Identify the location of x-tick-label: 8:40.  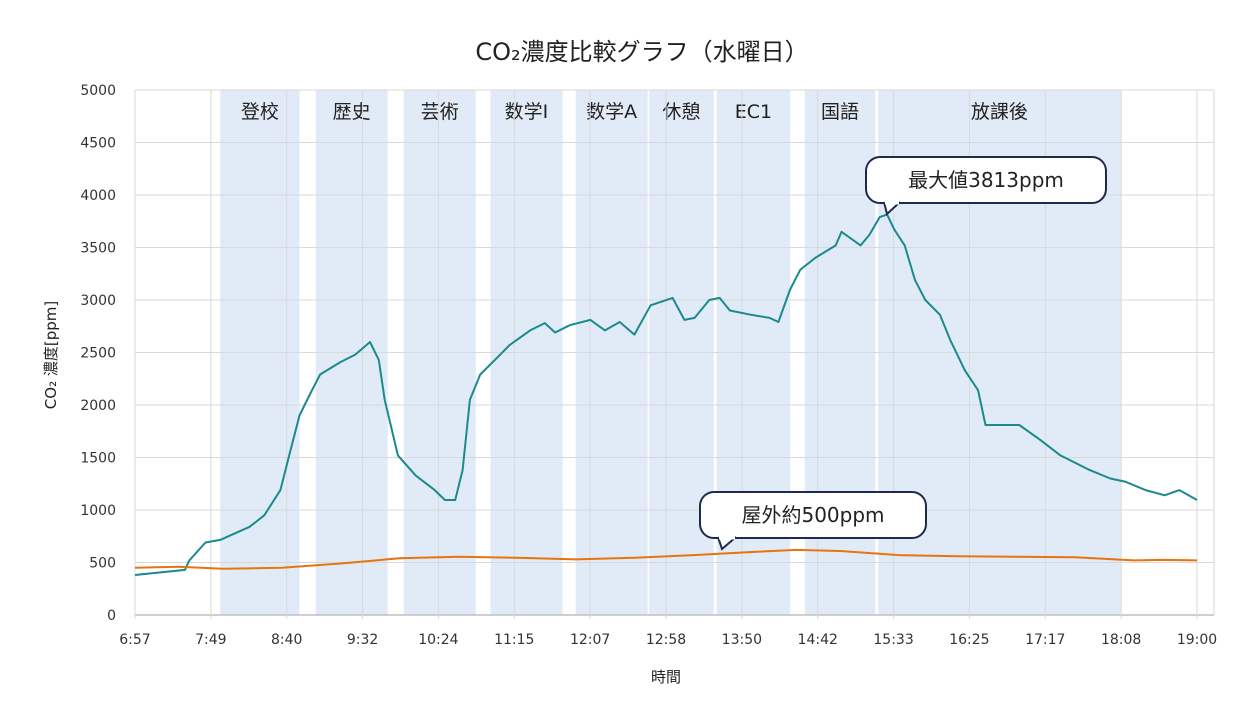
(286, 640).